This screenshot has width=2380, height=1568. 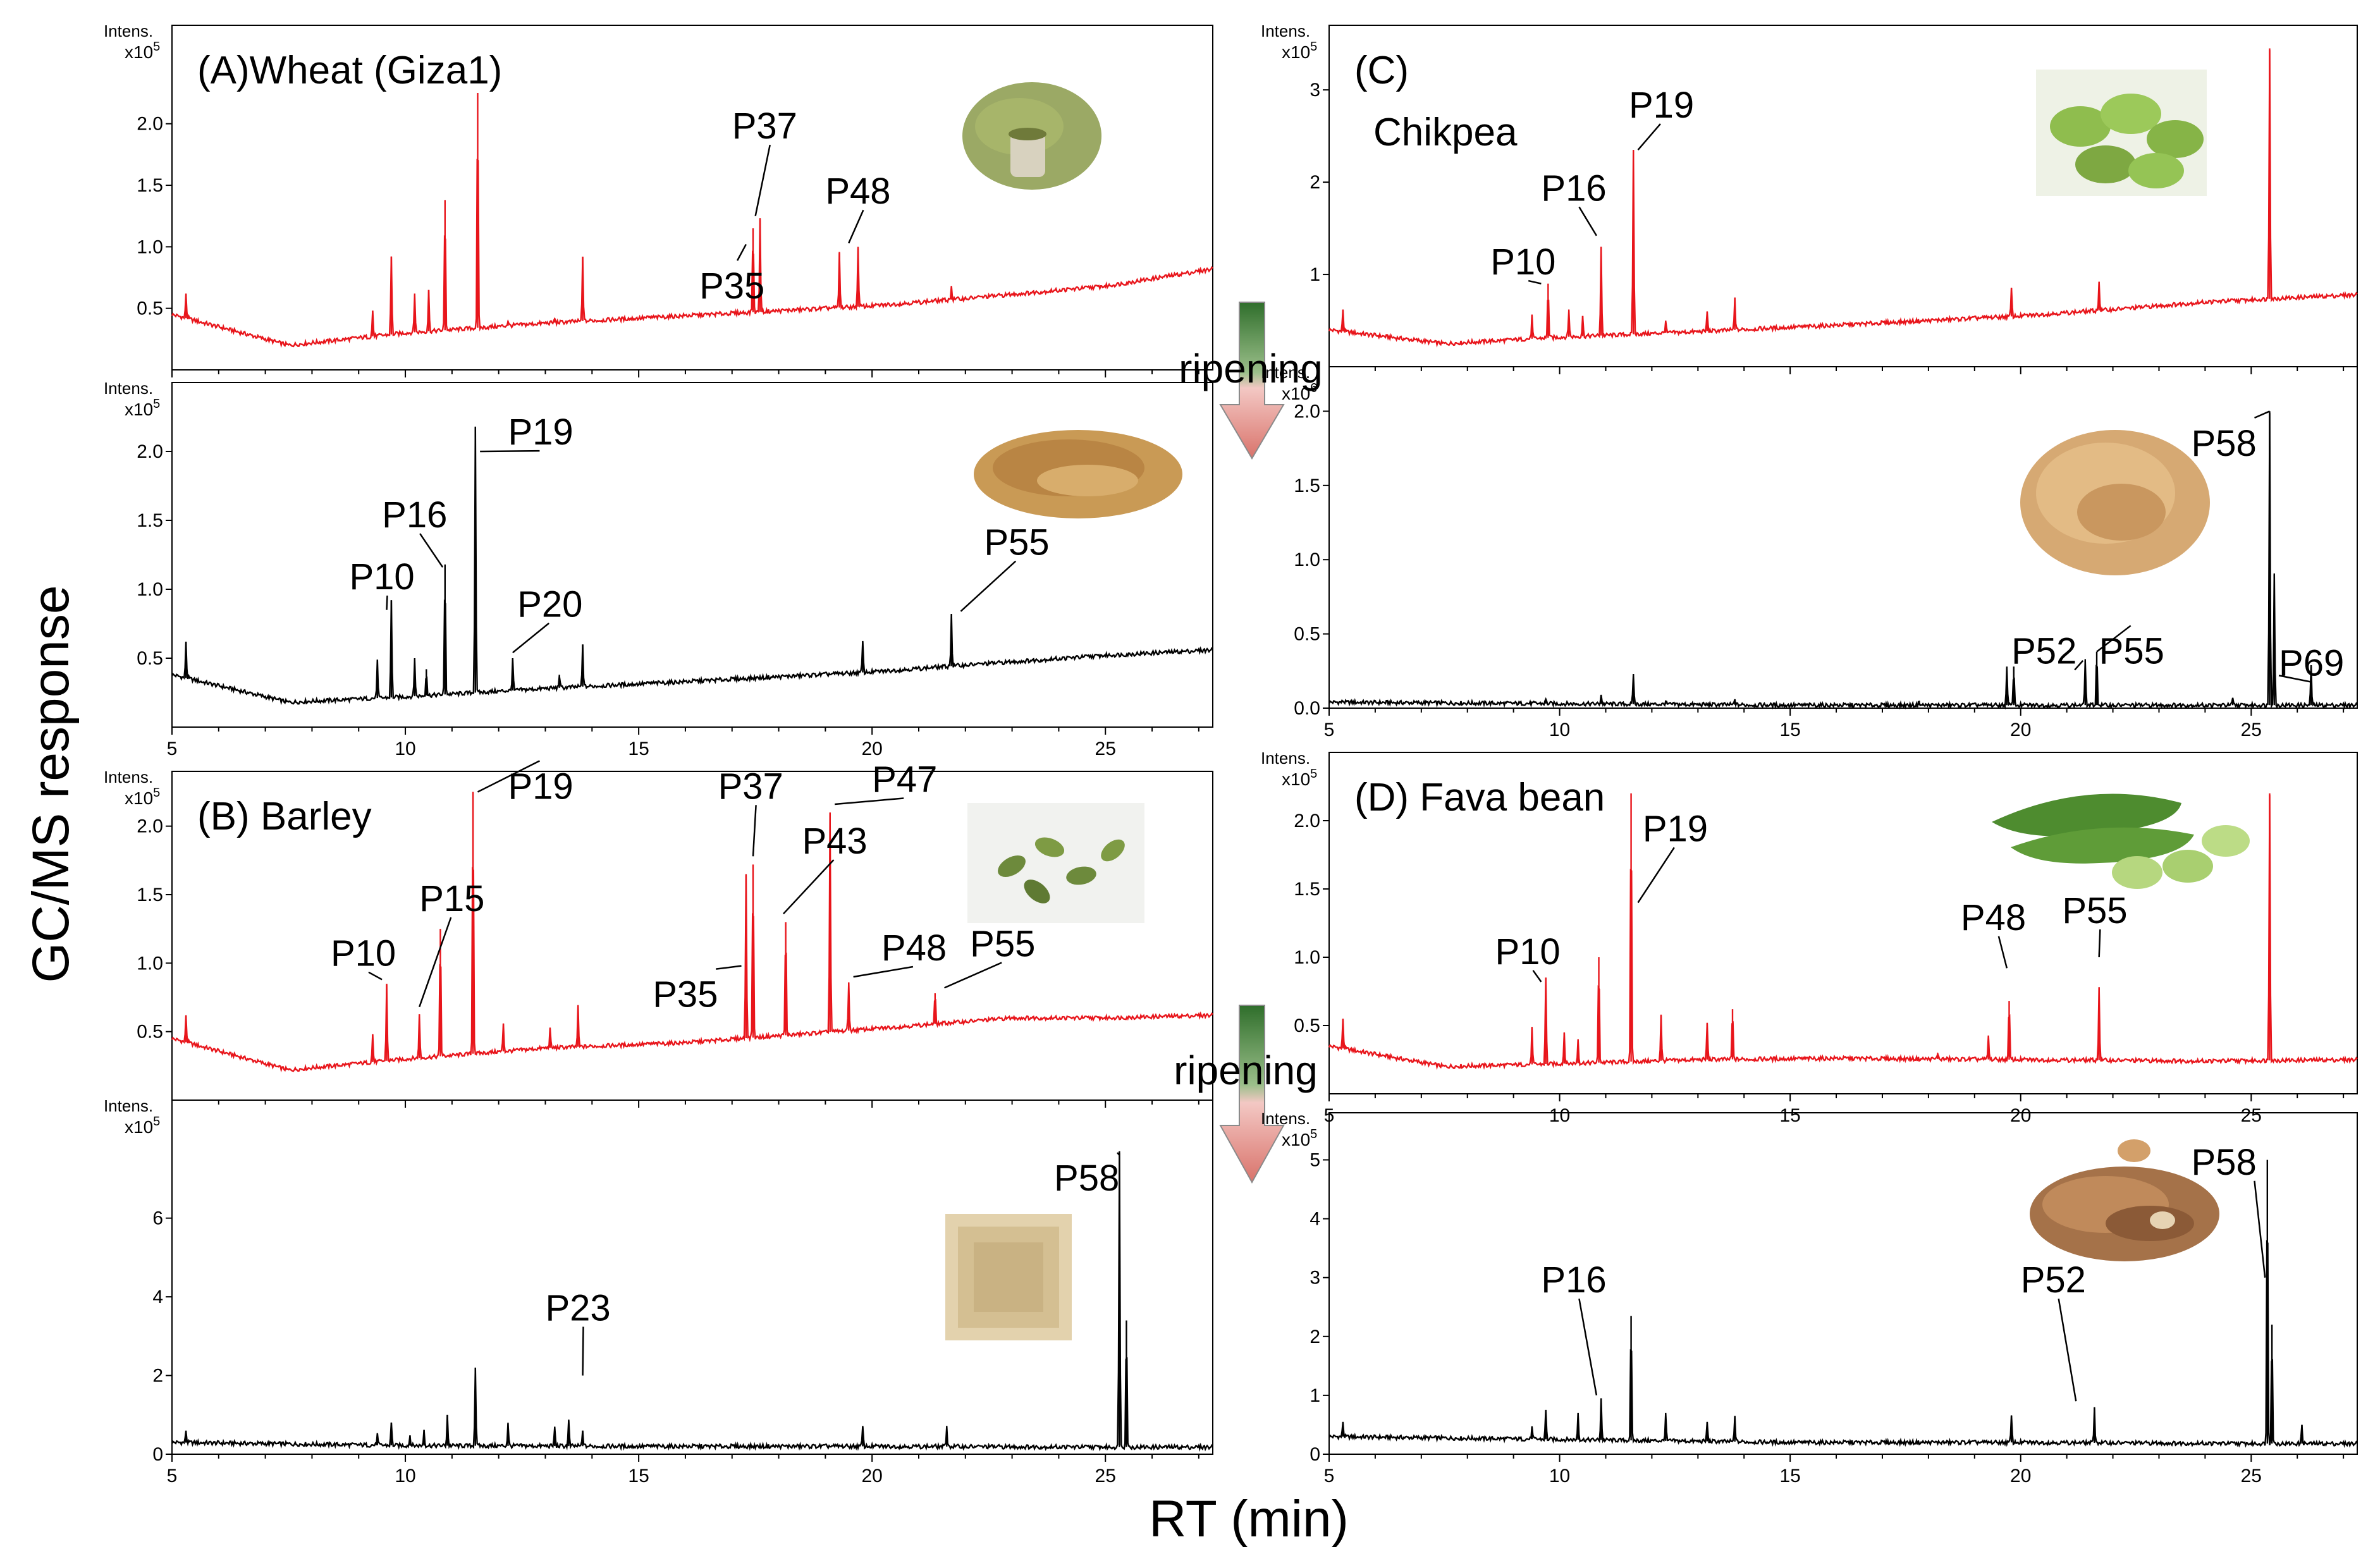 I want to click on panel-subtitle: Chikpea, so click(x=1445, y=132).